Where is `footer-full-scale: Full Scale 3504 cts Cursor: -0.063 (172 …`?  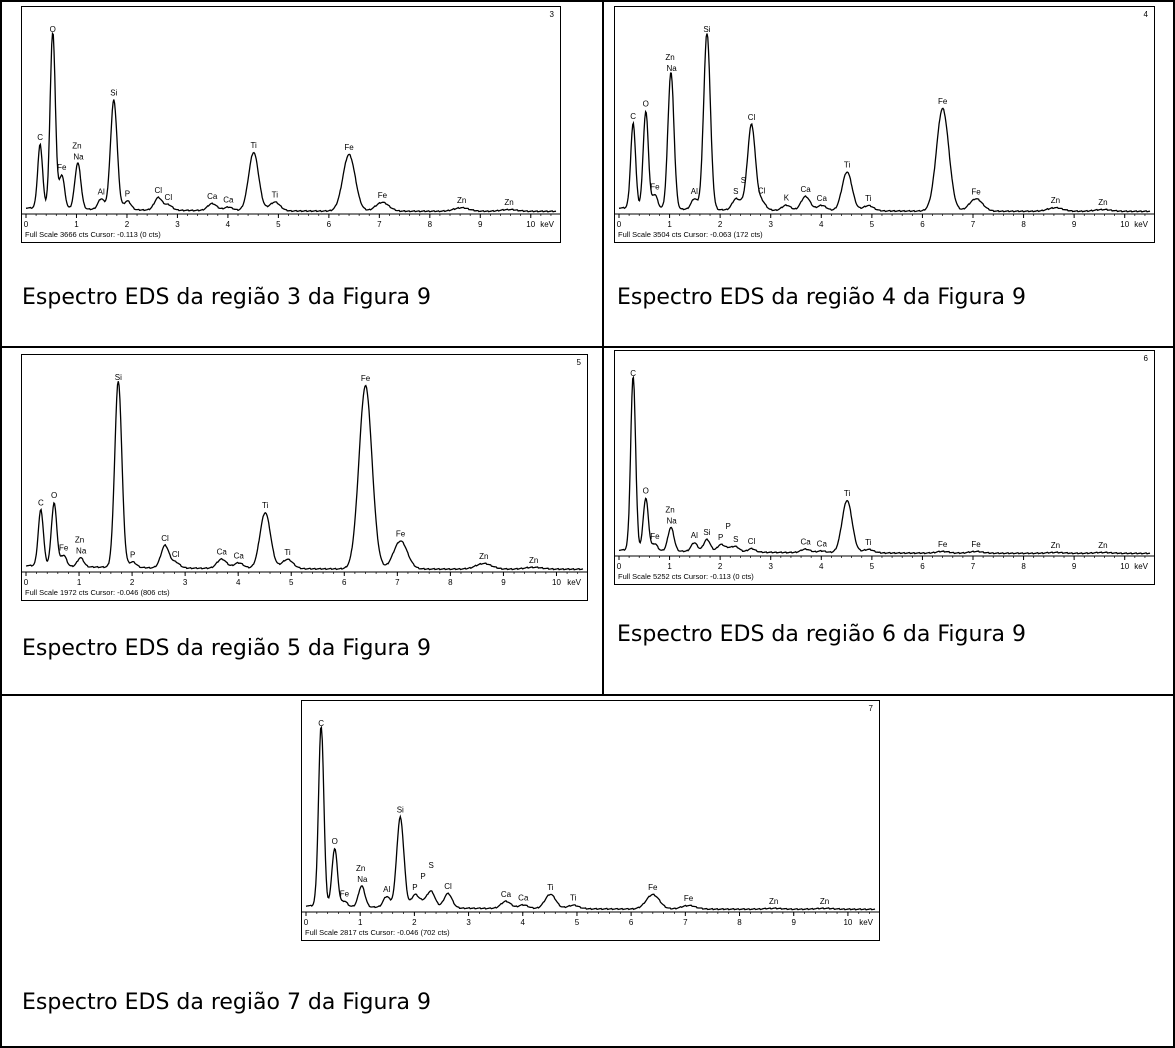 footer-full-scale: Full Scale 3504 cts Cursor: -0.063 (172 … is located at coordinates (690, 234).